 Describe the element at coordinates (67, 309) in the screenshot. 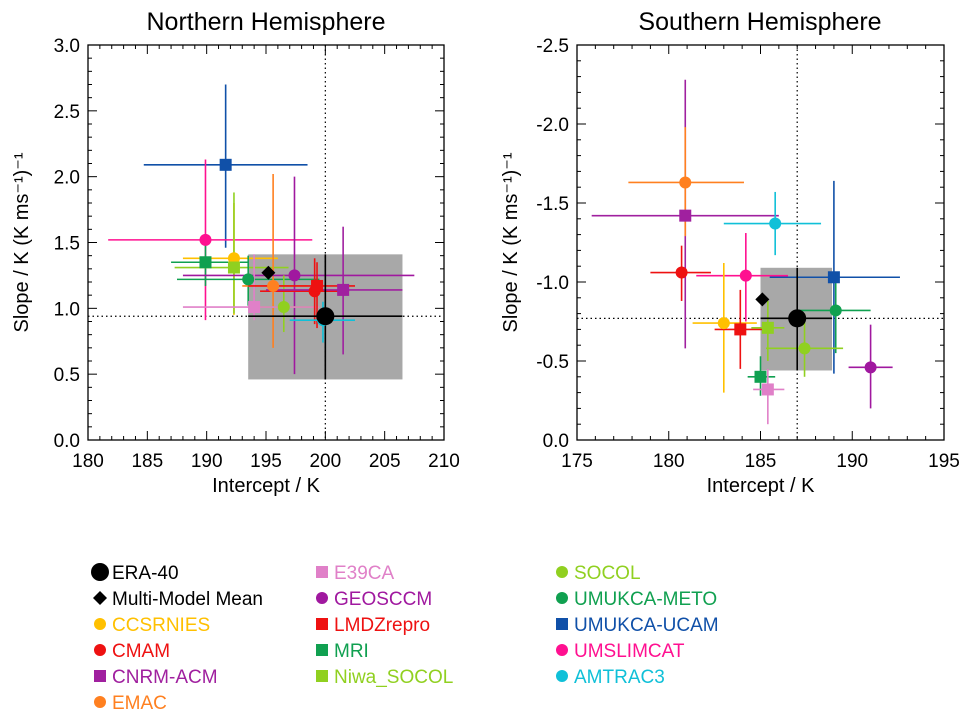

I see `y-tick-label: 1.0` at that location.